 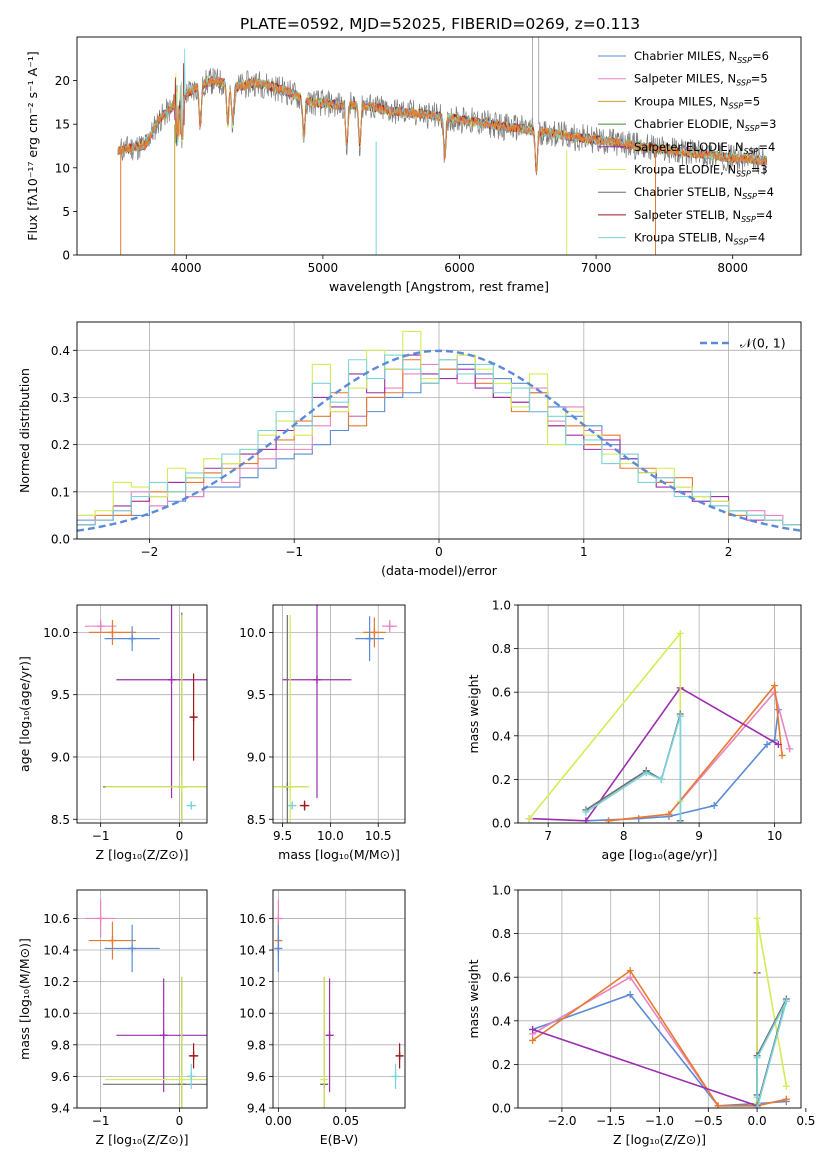 What do you see at coordinates (256, 1077) in the screenshot?
I see `y-tick-label: 9.6` at bounding box center [256, 1077].